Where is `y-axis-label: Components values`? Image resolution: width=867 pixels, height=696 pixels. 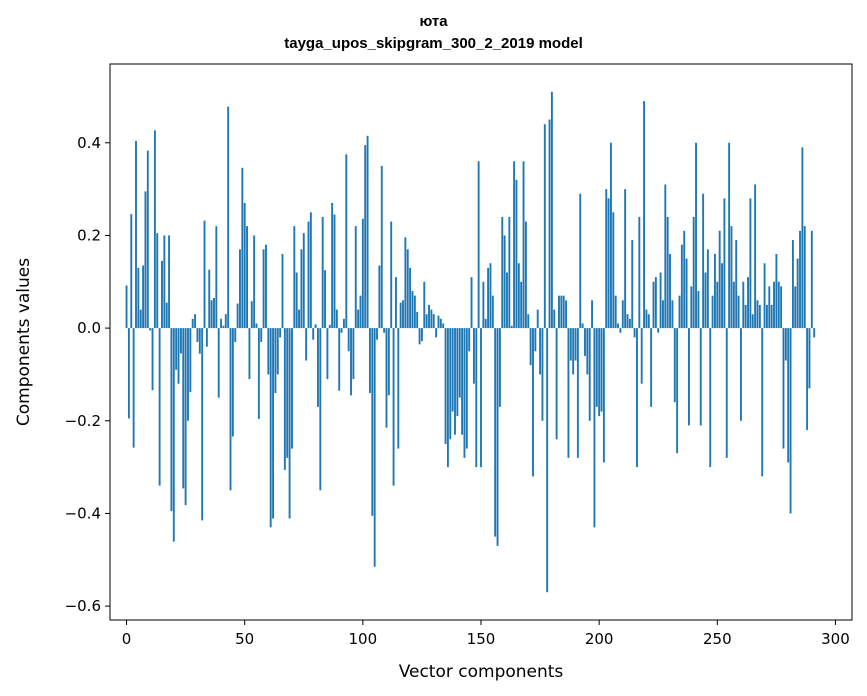 y-axis-label: Components values is located at coordinates (24, 342).